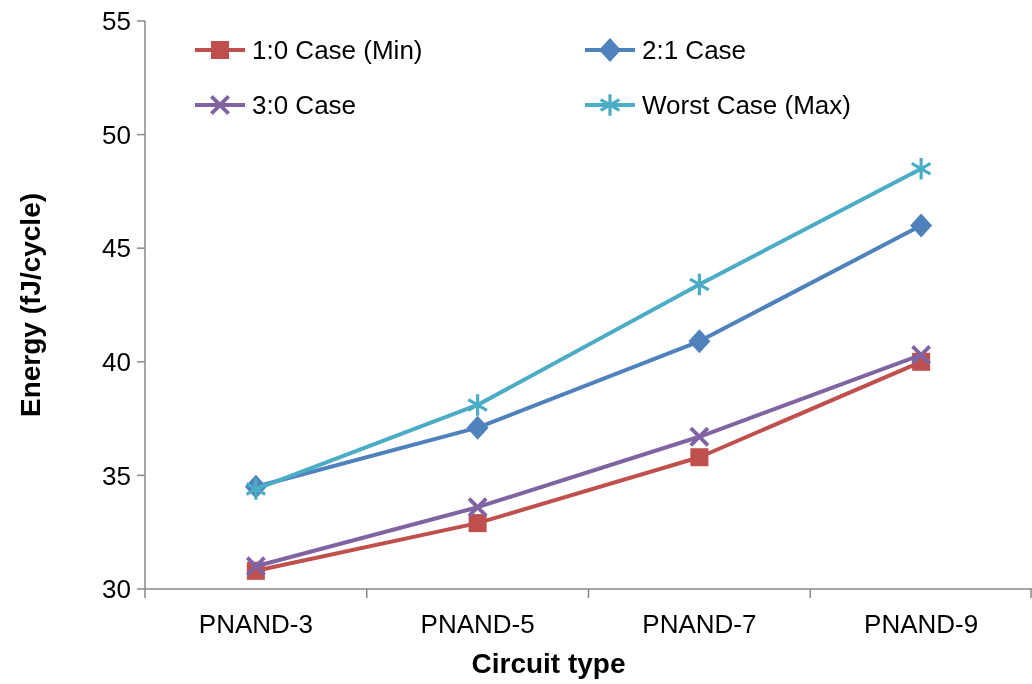  What do you see at coordinates (921, 624) in the screenshot?
I see `x-tick-label: PNAND-9` at bounding box center [921, 624].